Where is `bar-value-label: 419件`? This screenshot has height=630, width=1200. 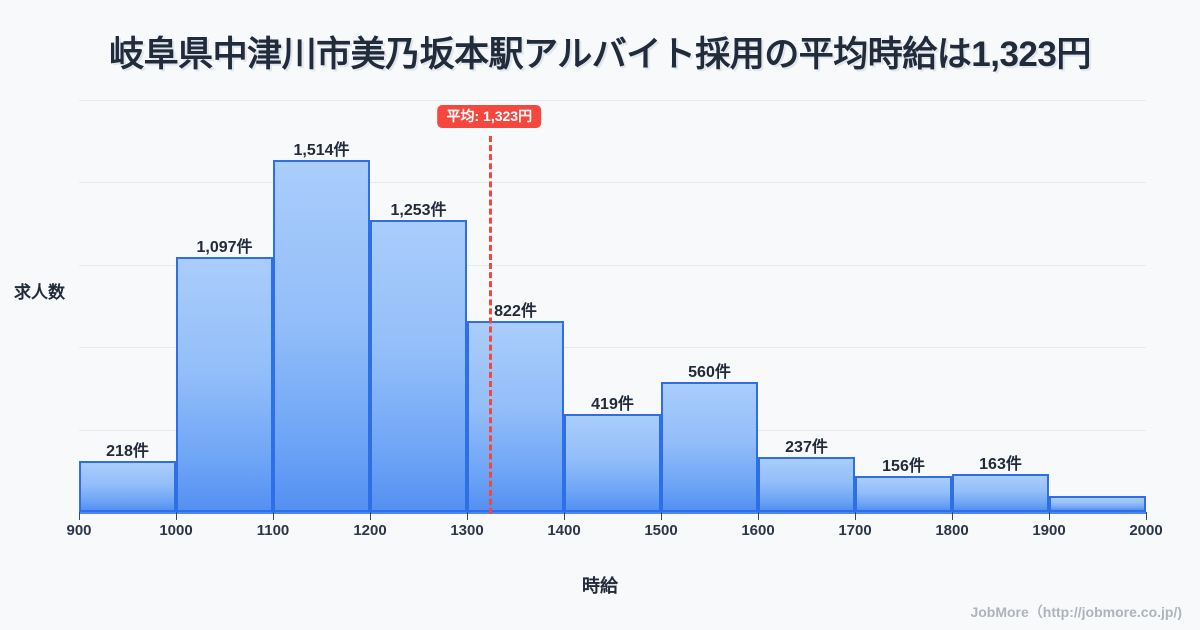 bar-value-label: 419件 is located at coordinates (612, 405).